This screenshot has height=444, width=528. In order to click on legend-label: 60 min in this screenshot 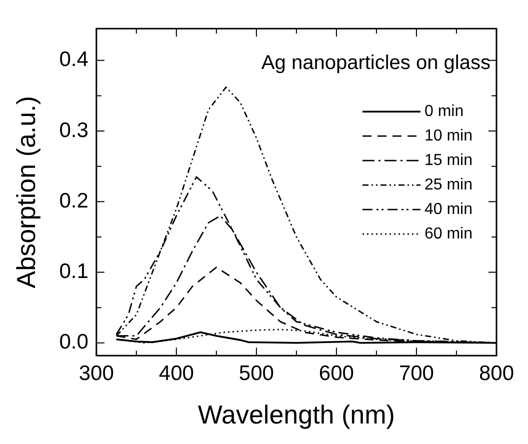, I will do `click(448, 234)`.